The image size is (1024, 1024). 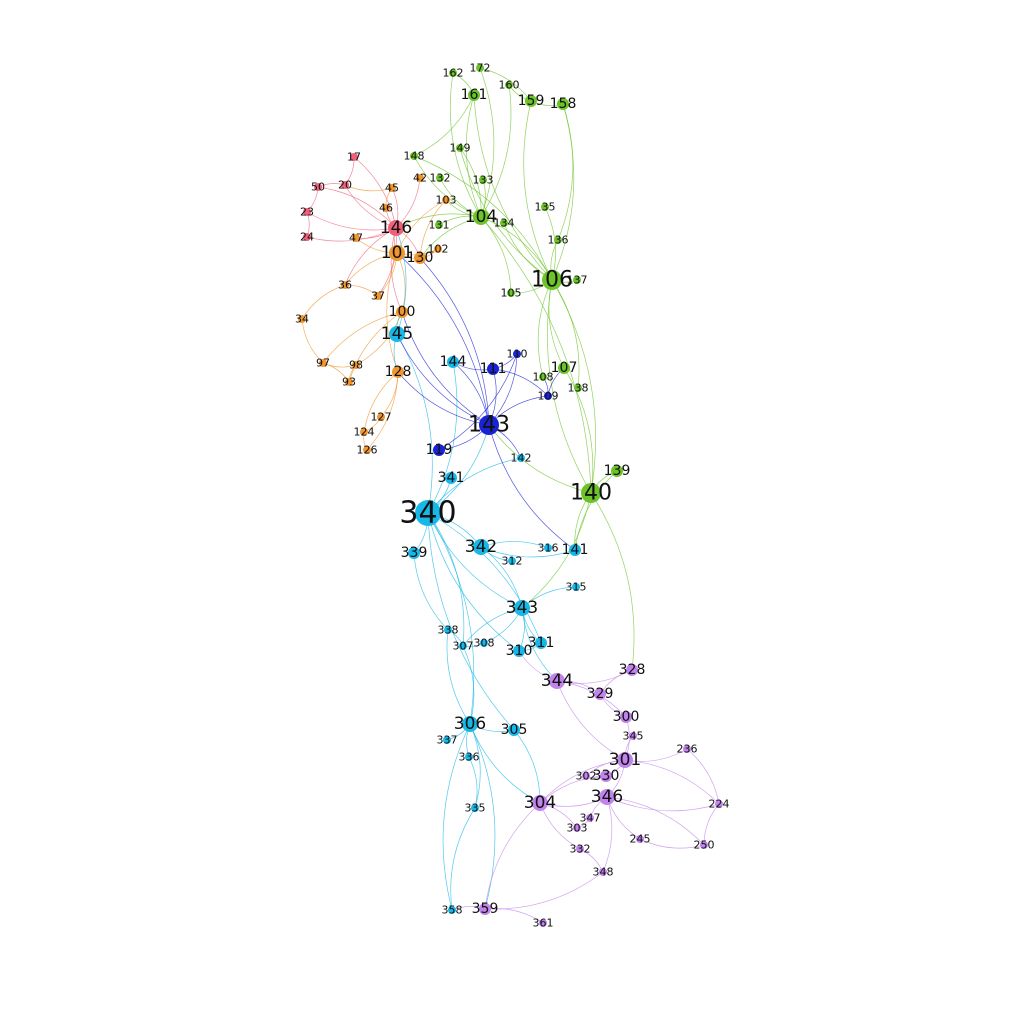 I want to click on node-label: 140, so click(x=591, y=493).